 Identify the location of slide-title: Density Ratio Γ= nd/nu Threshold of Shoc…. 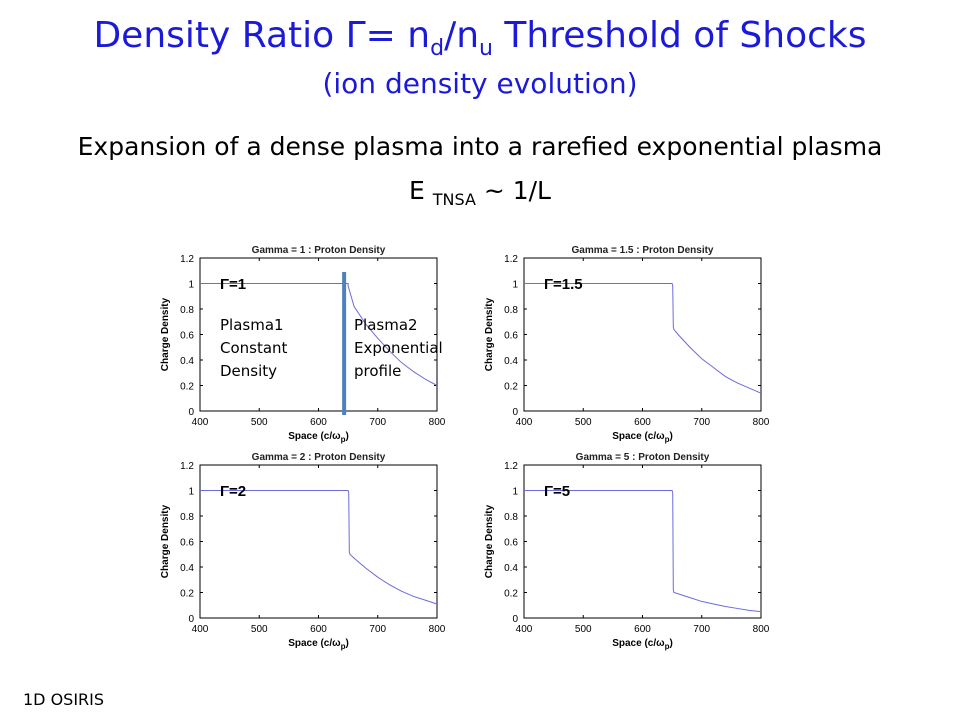
(480, 38).